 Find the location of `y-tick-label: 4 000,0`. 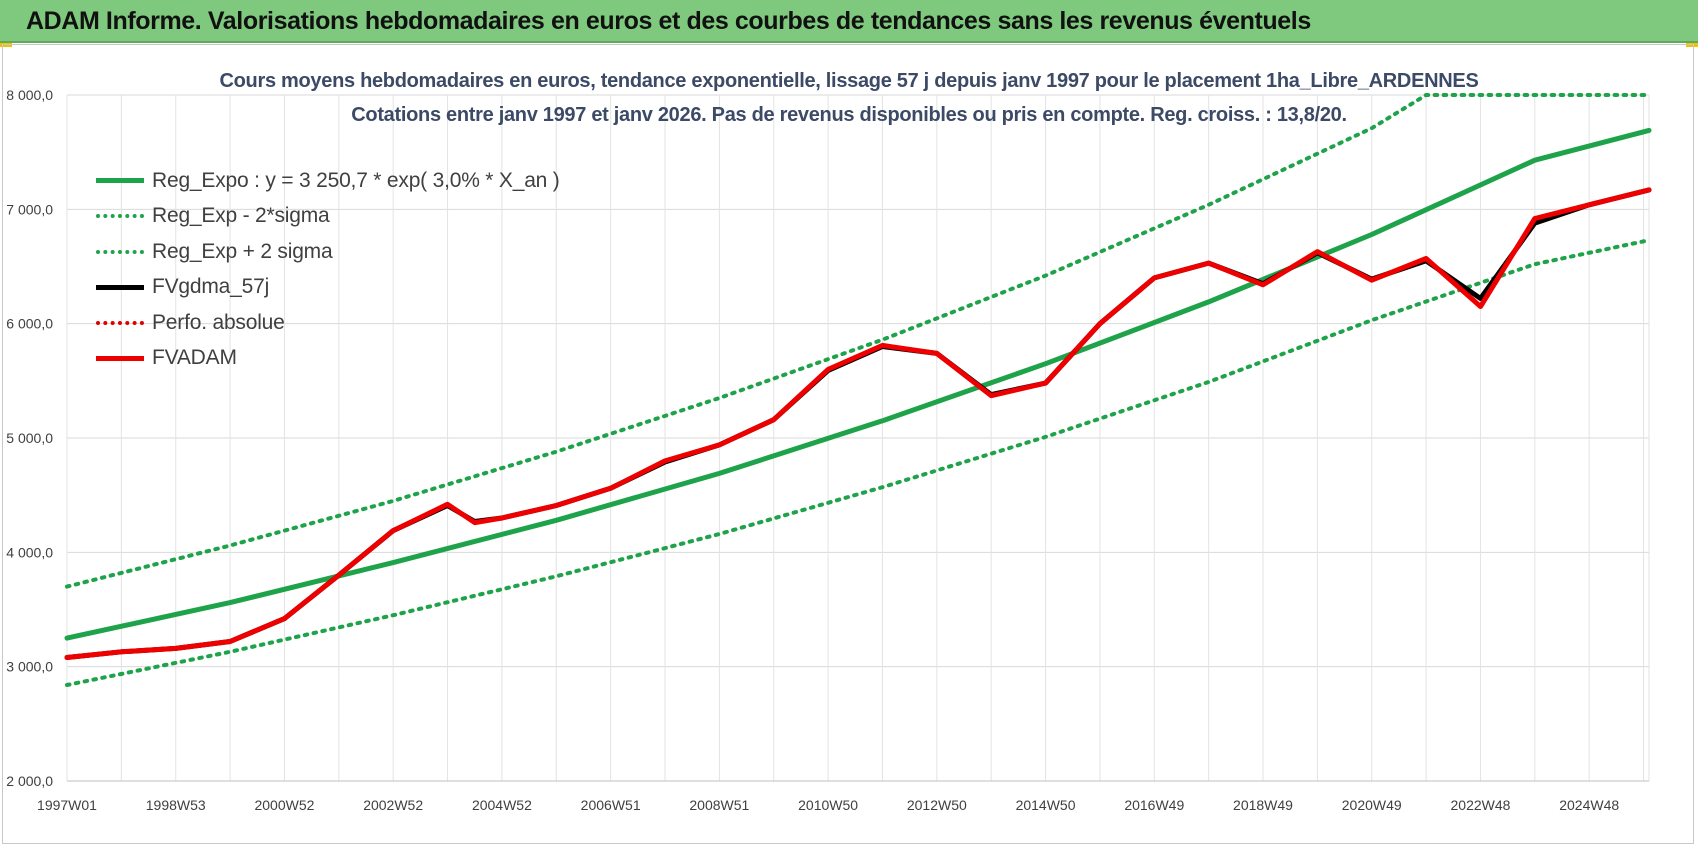

y-tick-label: 4 000,0 is located at coordinates (29, 552).